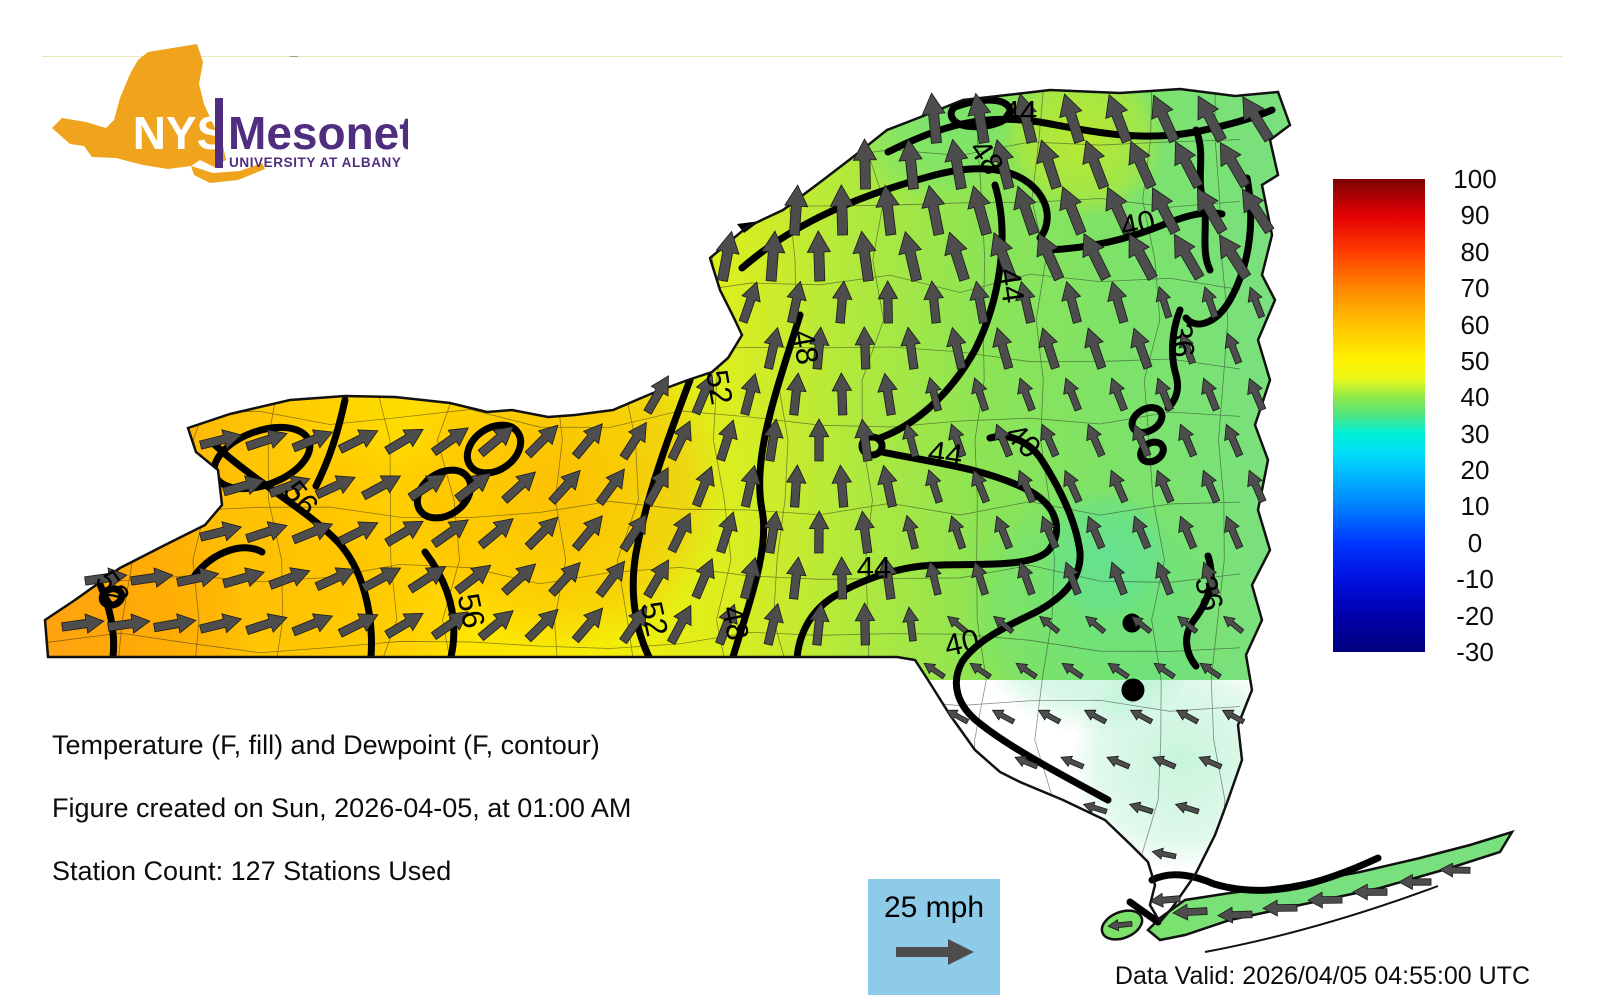 The width and height of the screenshot is (1600, 1000). What do you see at coordinates (1475, 397) in the screenshot?
I see `colorbar-tick: 40` at bounding box center [1475, 397].